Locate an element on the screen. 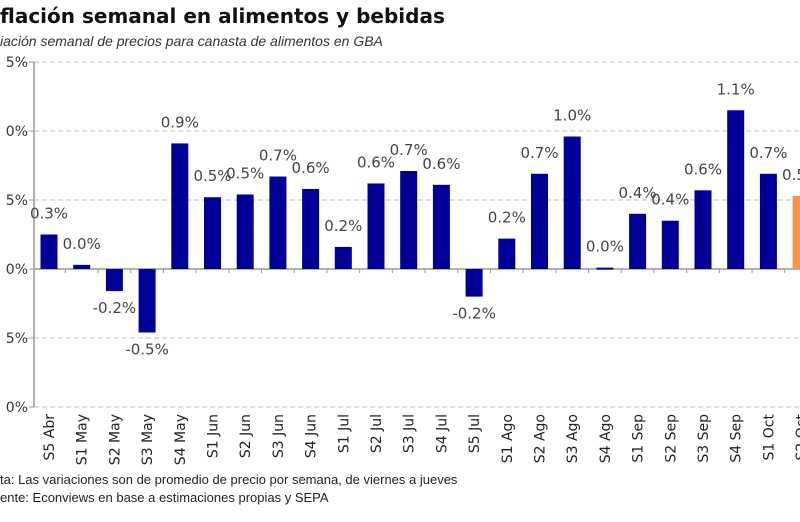 The image size is (800, 522). x-tick-label: S4 Ago is located at coordinates (606, 438).